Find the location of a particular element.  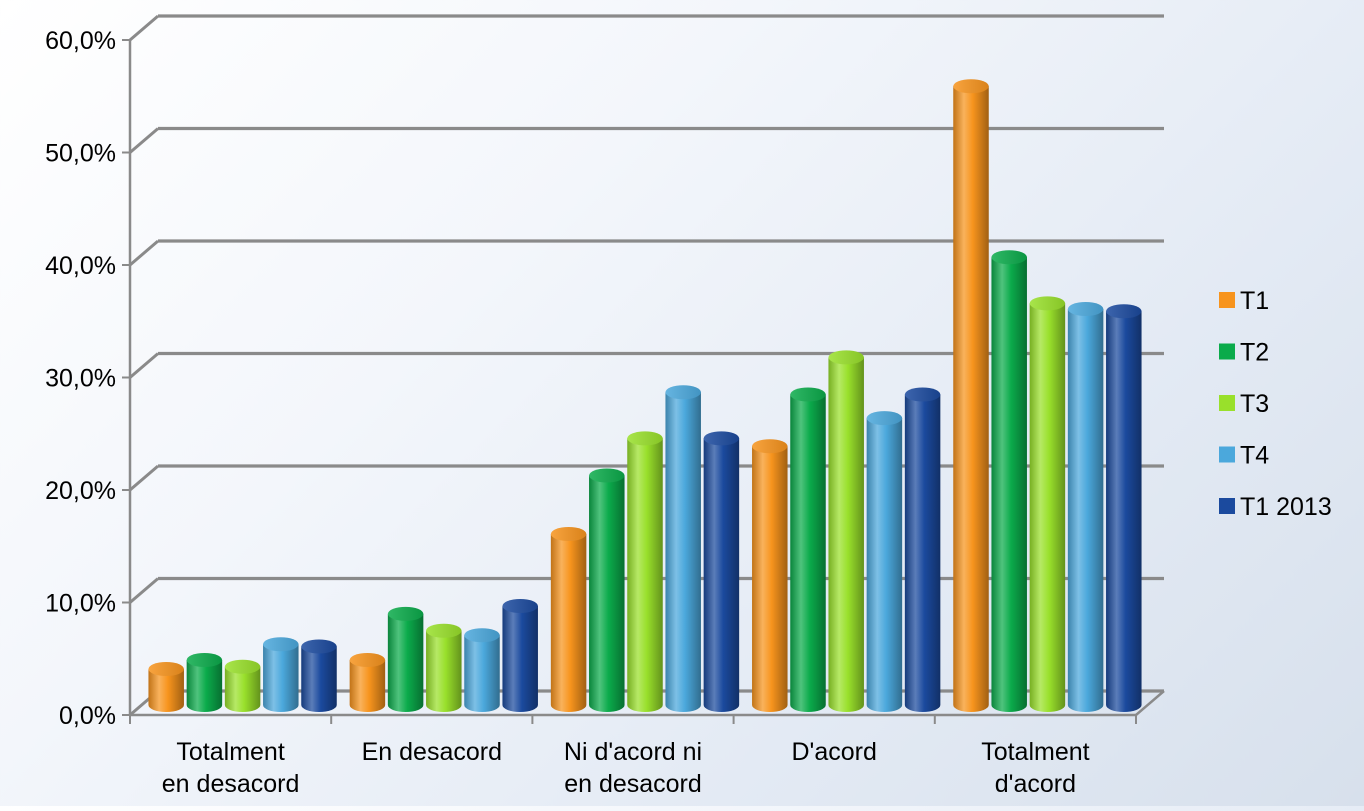

legend-label: T3 is located at coordinates (1254, 404).